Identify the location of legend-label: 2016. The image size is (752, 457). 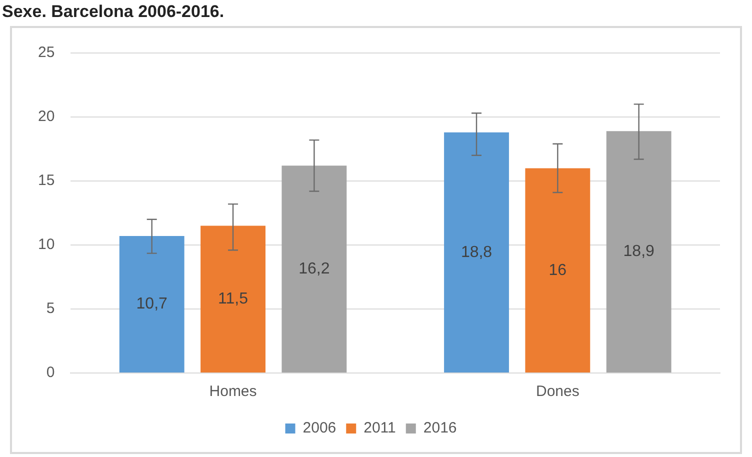
(440, 428).